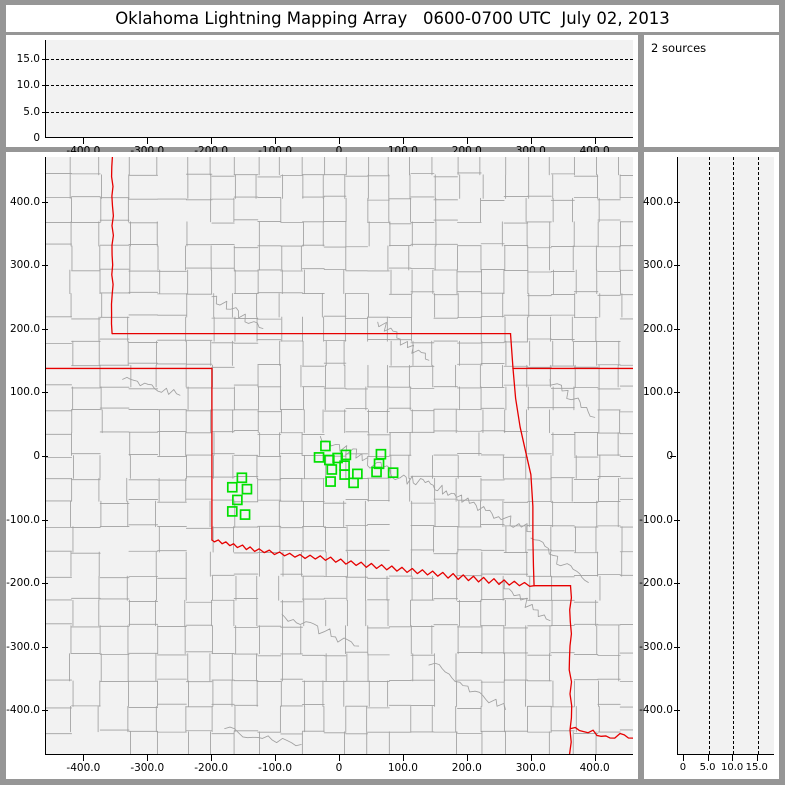 The height and width of the screenshot is (785, 785). What do you see at coordinates (679, 48) in the screenshot?
I see `source-count-label: 2 sources` at bounding box center [679, 48].